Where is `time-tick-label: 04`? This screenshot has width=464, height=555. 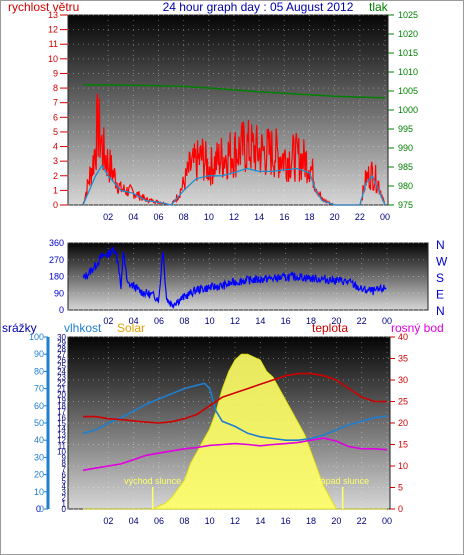 time-tick-label: 04 is located at coordinates (134, 321).